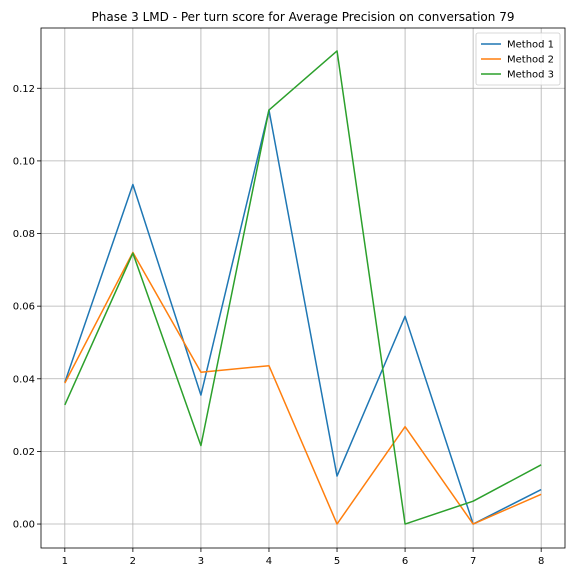 Image resolution: width=576 pixels, height=576 pixels. What do you see at coordinates (269, 561) in the screenshot?
I see `x-tick-label: 4` at bounding box center [269, 561].